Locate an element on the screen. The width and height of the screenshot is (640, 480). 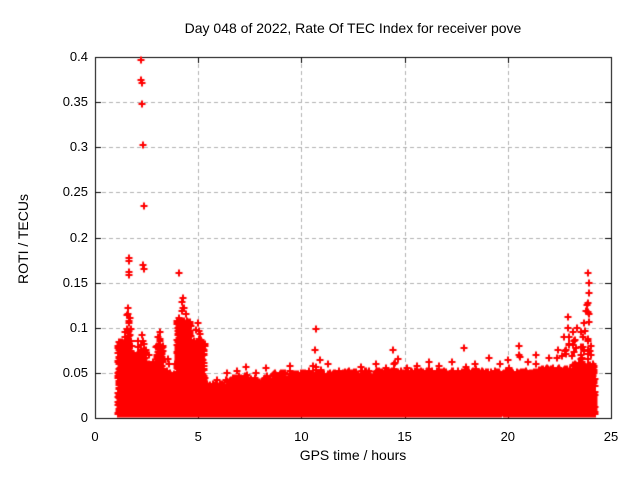
y-tick-label: 0 is located at coordinates (84, 417).